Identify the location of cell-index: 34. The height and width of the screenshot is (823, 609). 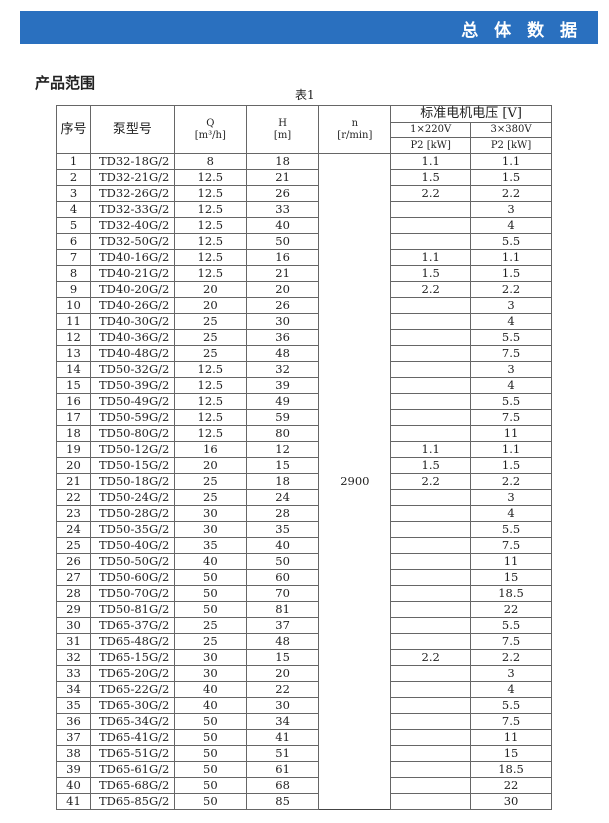
(73, 689).